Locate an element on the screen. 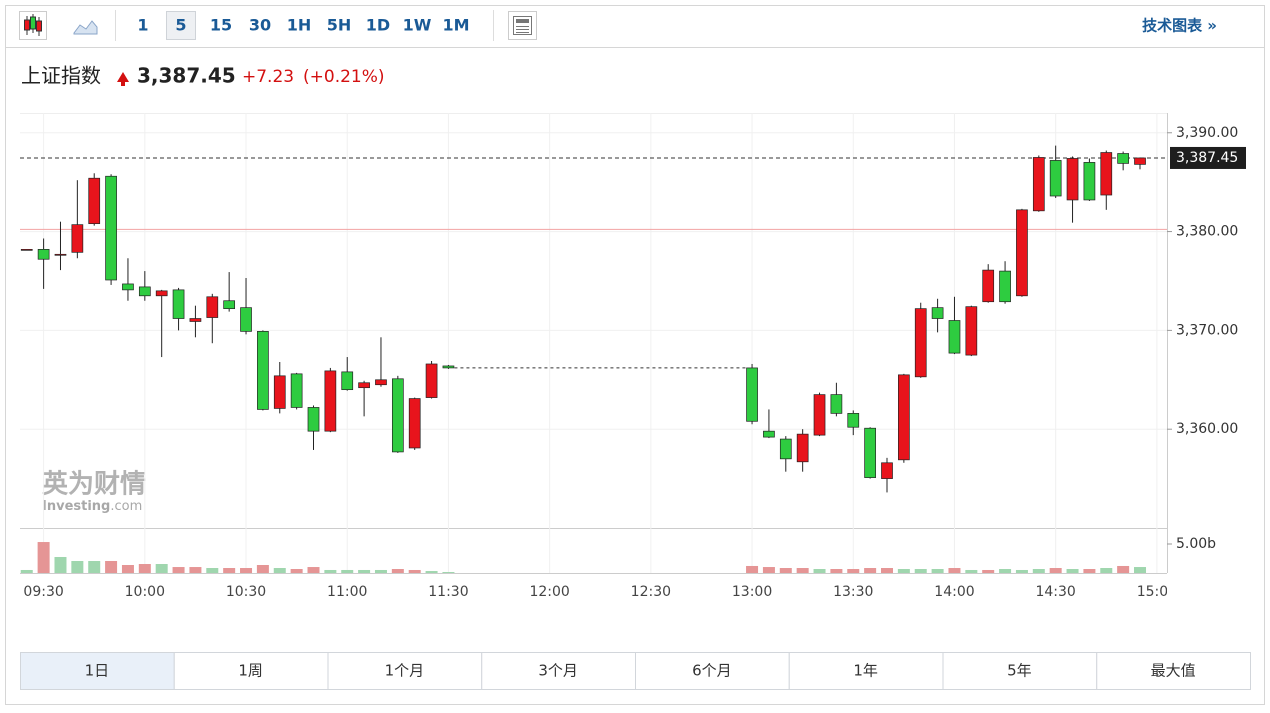 Image resolution: width=1270 pixels, height=713 pixels. interval-button: 1D is located at coordinates (378, 25).